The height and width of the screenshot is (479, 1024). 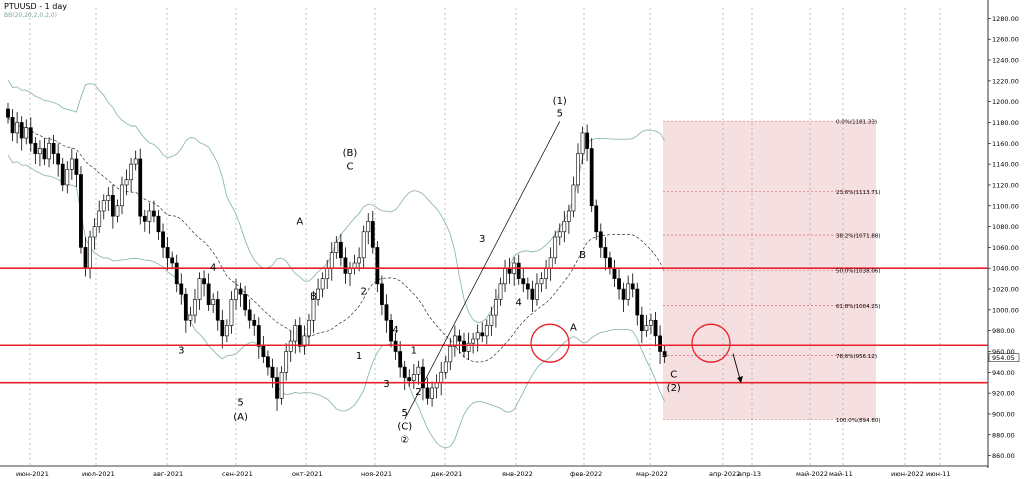 I want to click on highlight-circle, so click(x=550, y=343).